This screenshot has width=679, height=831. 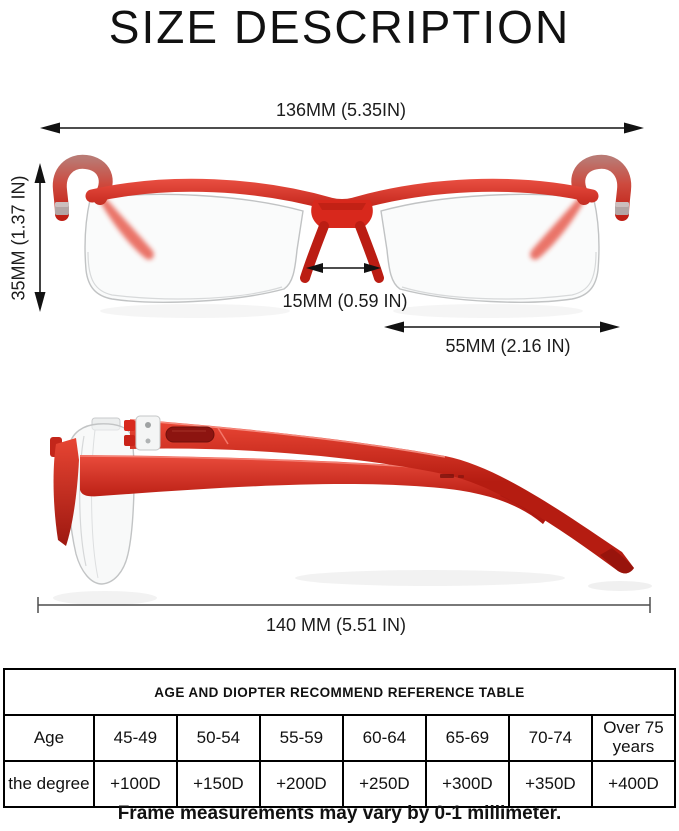 I want to click on side-temple-far, so click(x=314, y=489).